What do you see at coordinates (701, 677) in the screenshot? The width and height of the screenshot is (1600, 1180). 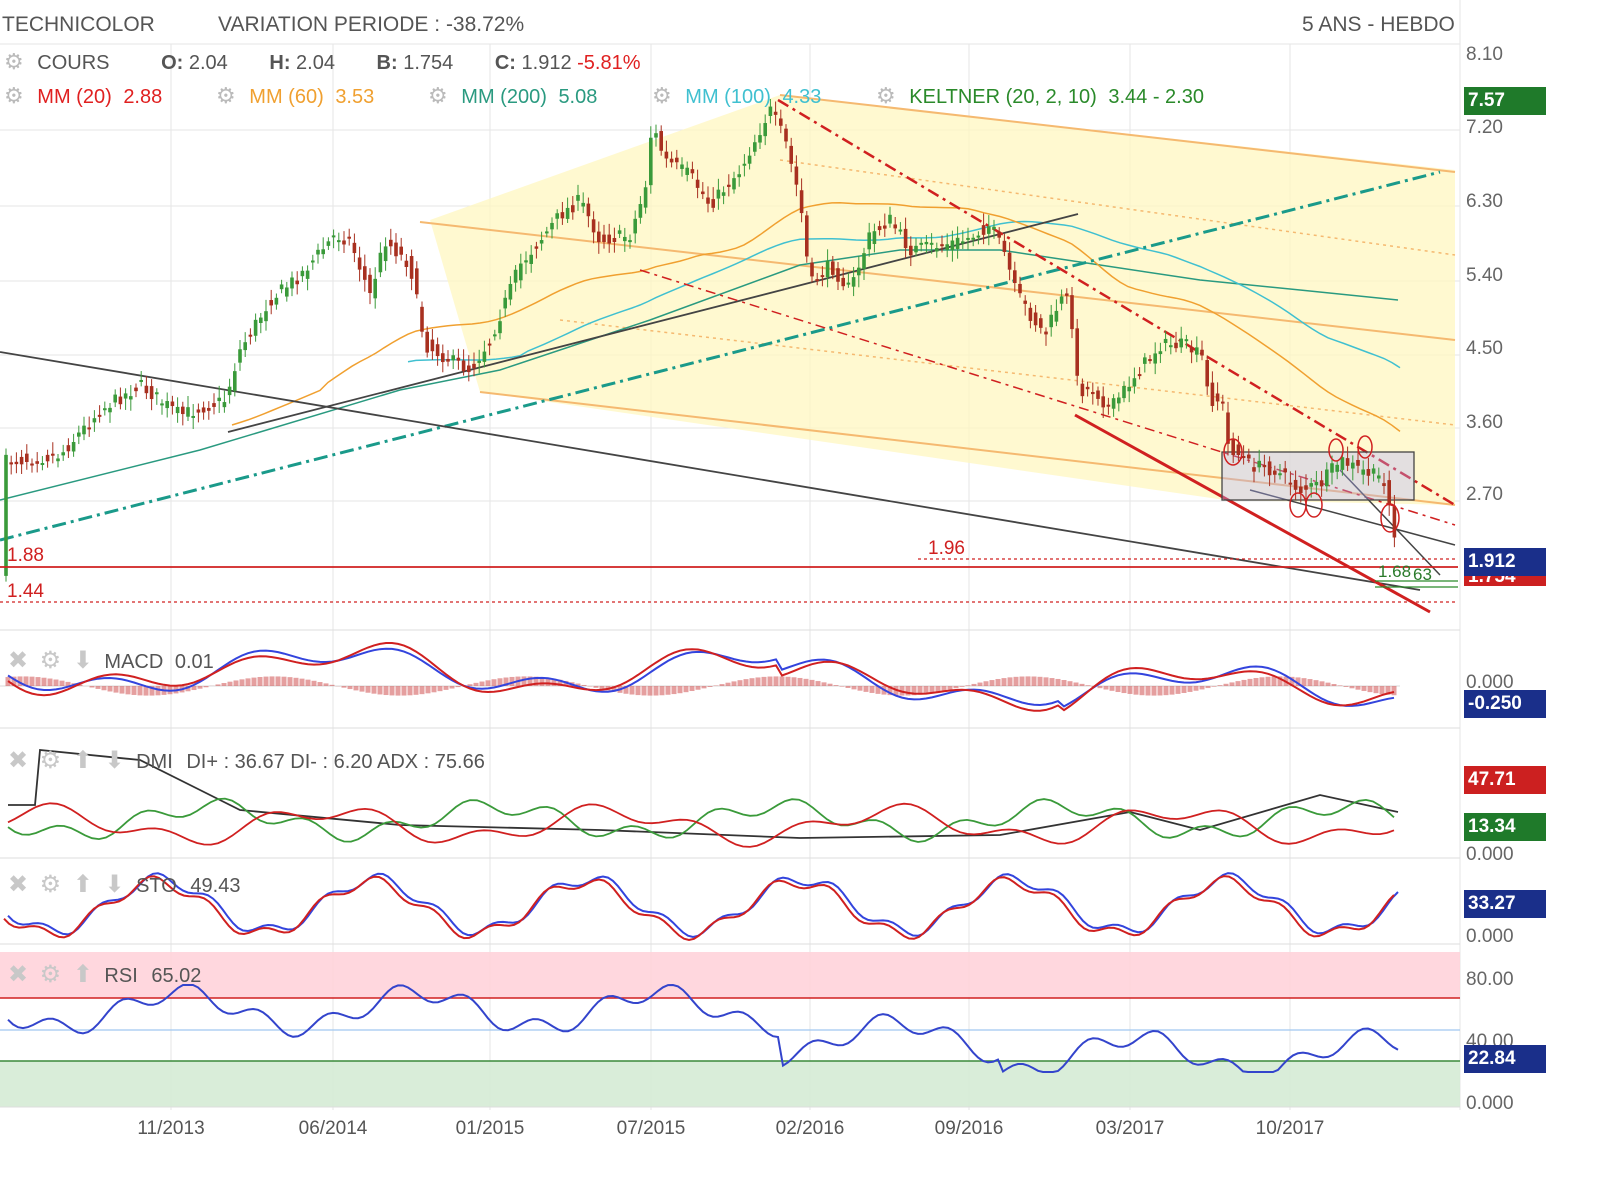 I see `macd-line` at bounding box center [701, 677].